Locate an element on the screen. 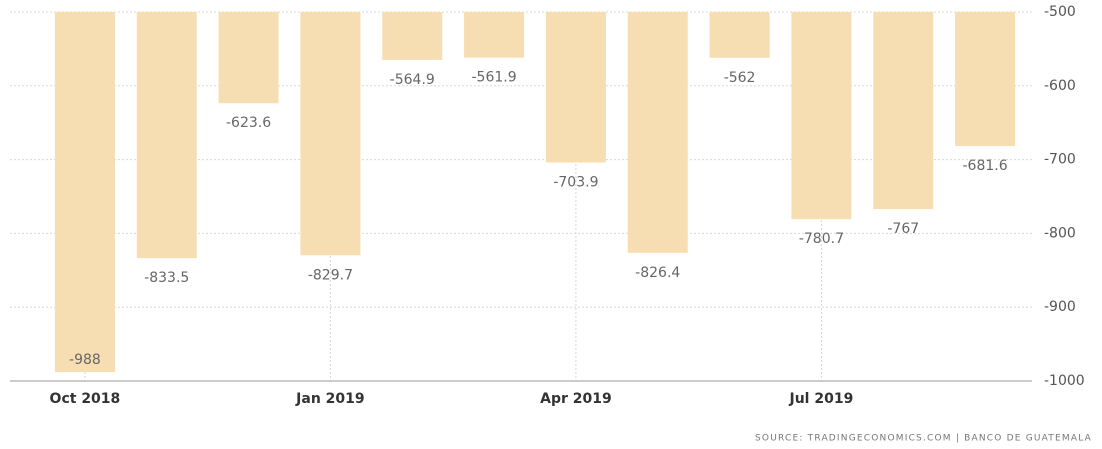 The height and width of the screenshot is (449, 1102). x-tick-label: Apr 2019 is located at coordinates (576, 399).